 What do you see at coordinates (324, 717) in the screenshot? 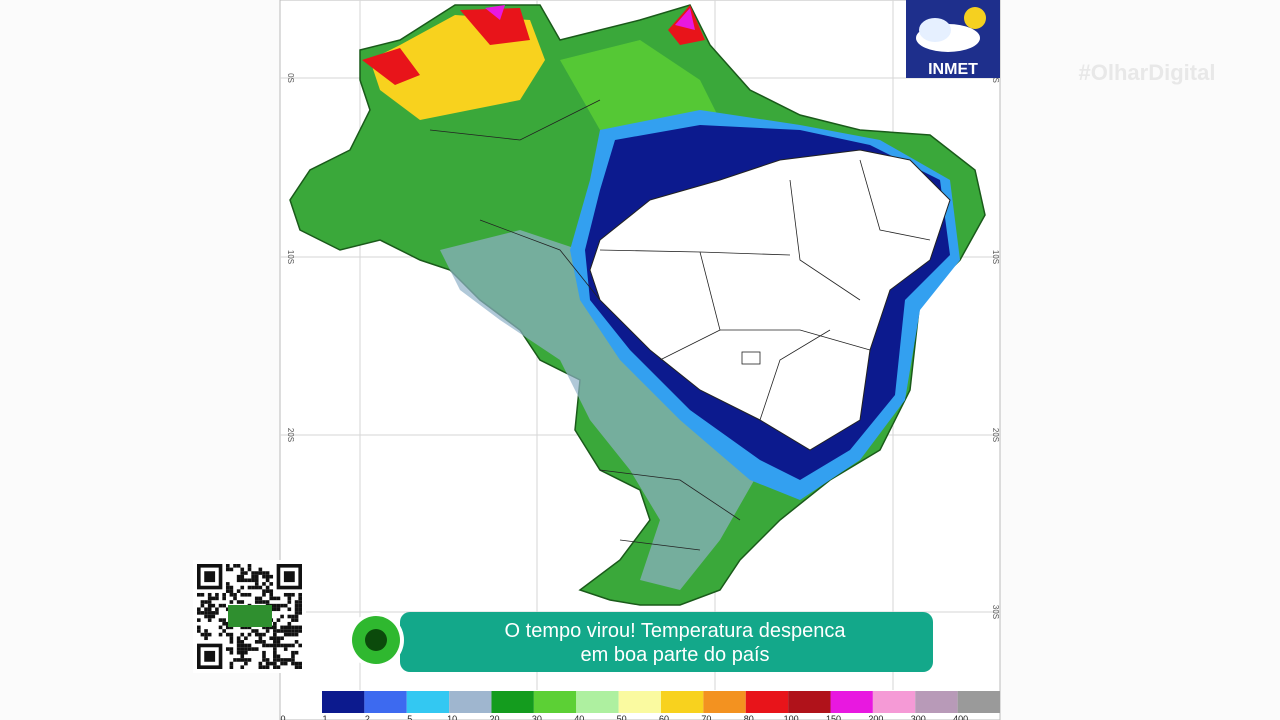
I see `legend-label: 1` at bounding box center [324, 717].